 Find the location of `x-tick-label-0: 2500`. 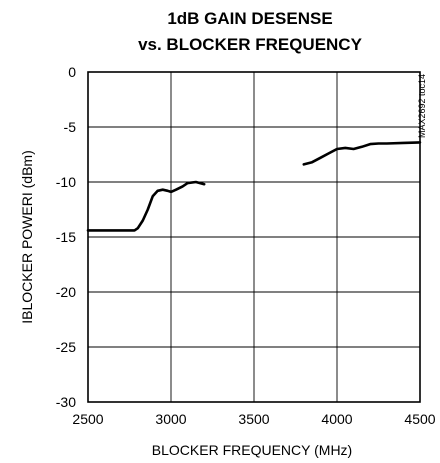

x-tick-label-0: 2500 is located at coordinates (87, 419).